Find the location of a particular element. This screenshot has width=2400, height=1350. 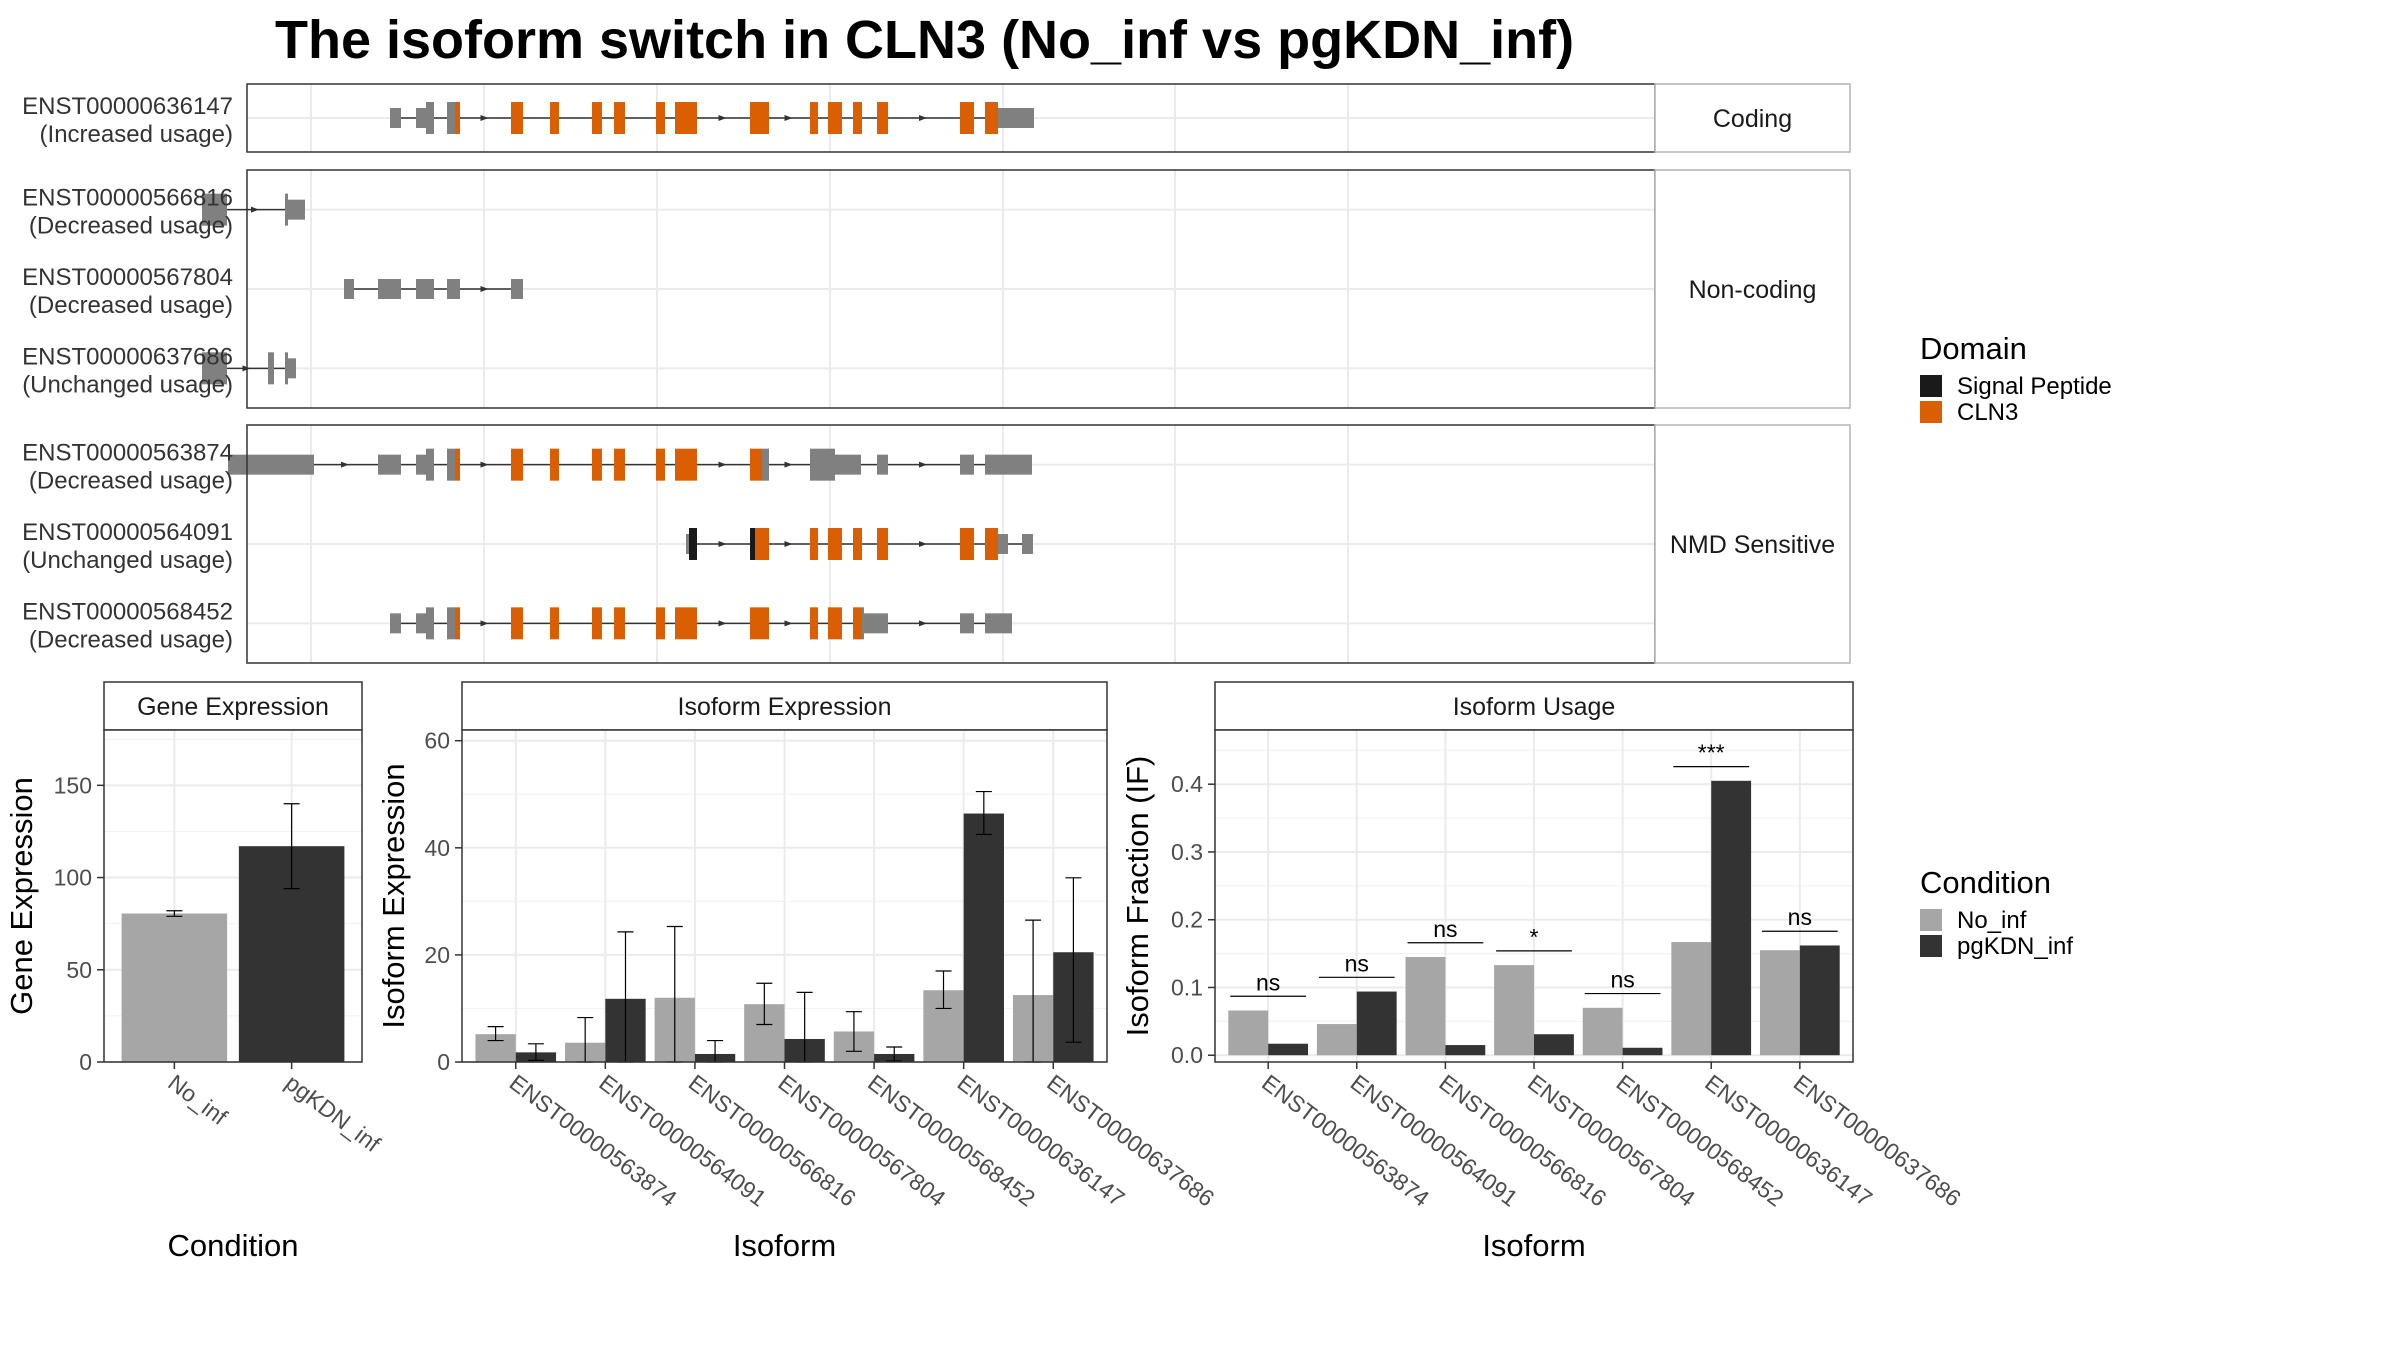

transcript-id-label: ENST00000637686 is located at coordinates (127, 356).